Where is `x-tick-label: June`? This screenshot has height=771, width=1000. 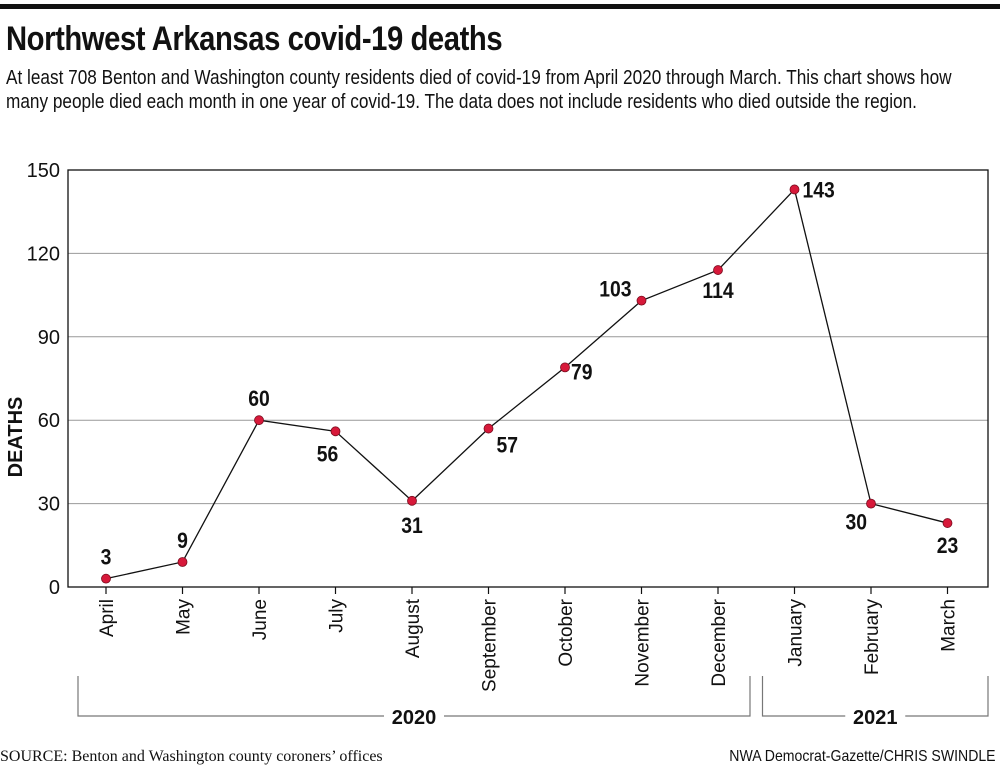
x-tick-label: June is located at coordinates (260, 619).